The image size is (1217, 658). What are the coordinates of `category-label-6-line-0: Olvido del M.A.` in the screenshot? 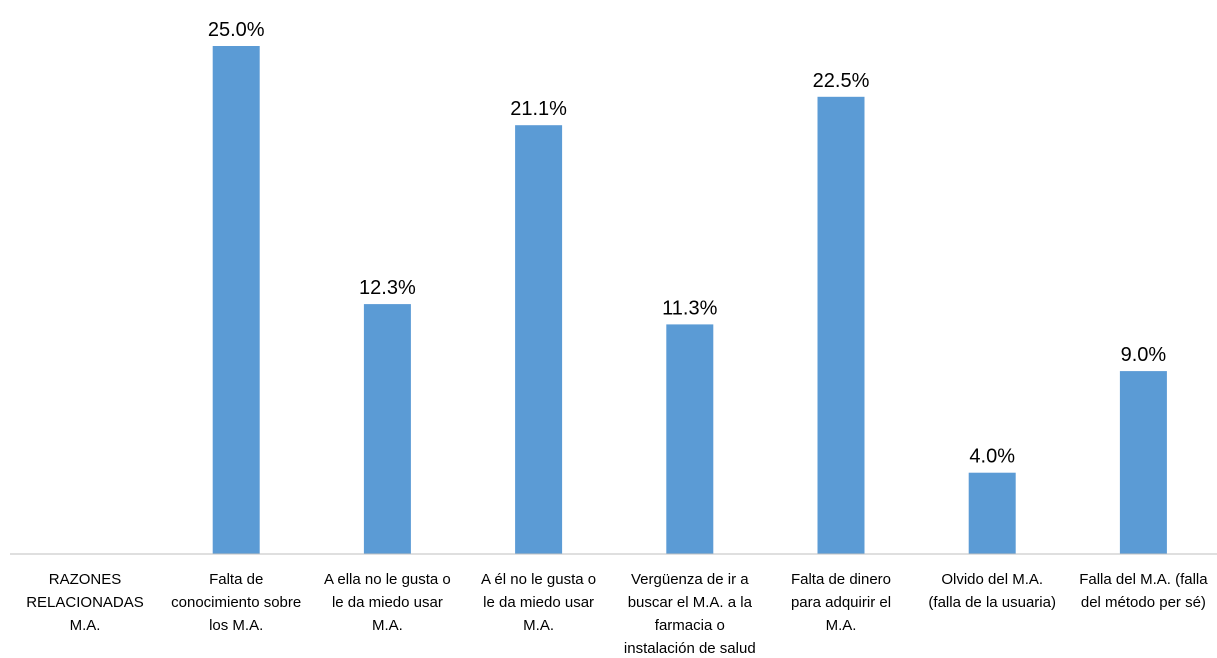 It's located at (992, 579).